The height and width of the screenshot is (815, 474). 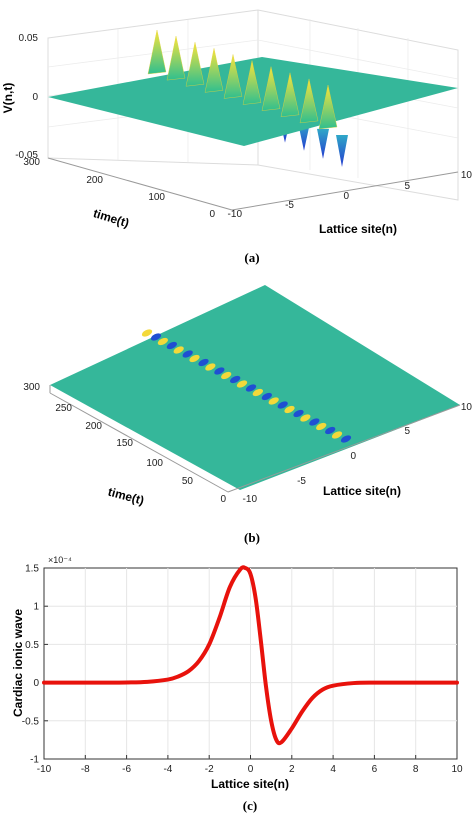 What do you see at coordinates (36, 683) in the screenshot?
I see `panel-c-y-tick: 0` at bounding box center [36, 683].